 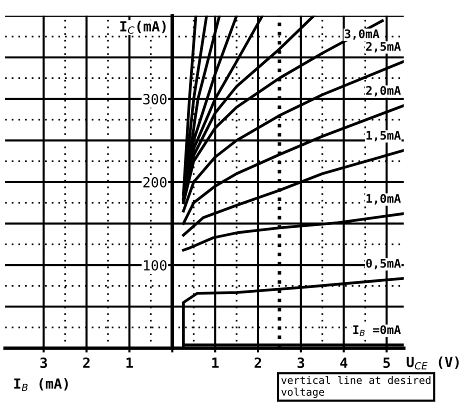 I want to click on x-axis-title: U$_{CE}$ (V), so click(x=432, y=363).